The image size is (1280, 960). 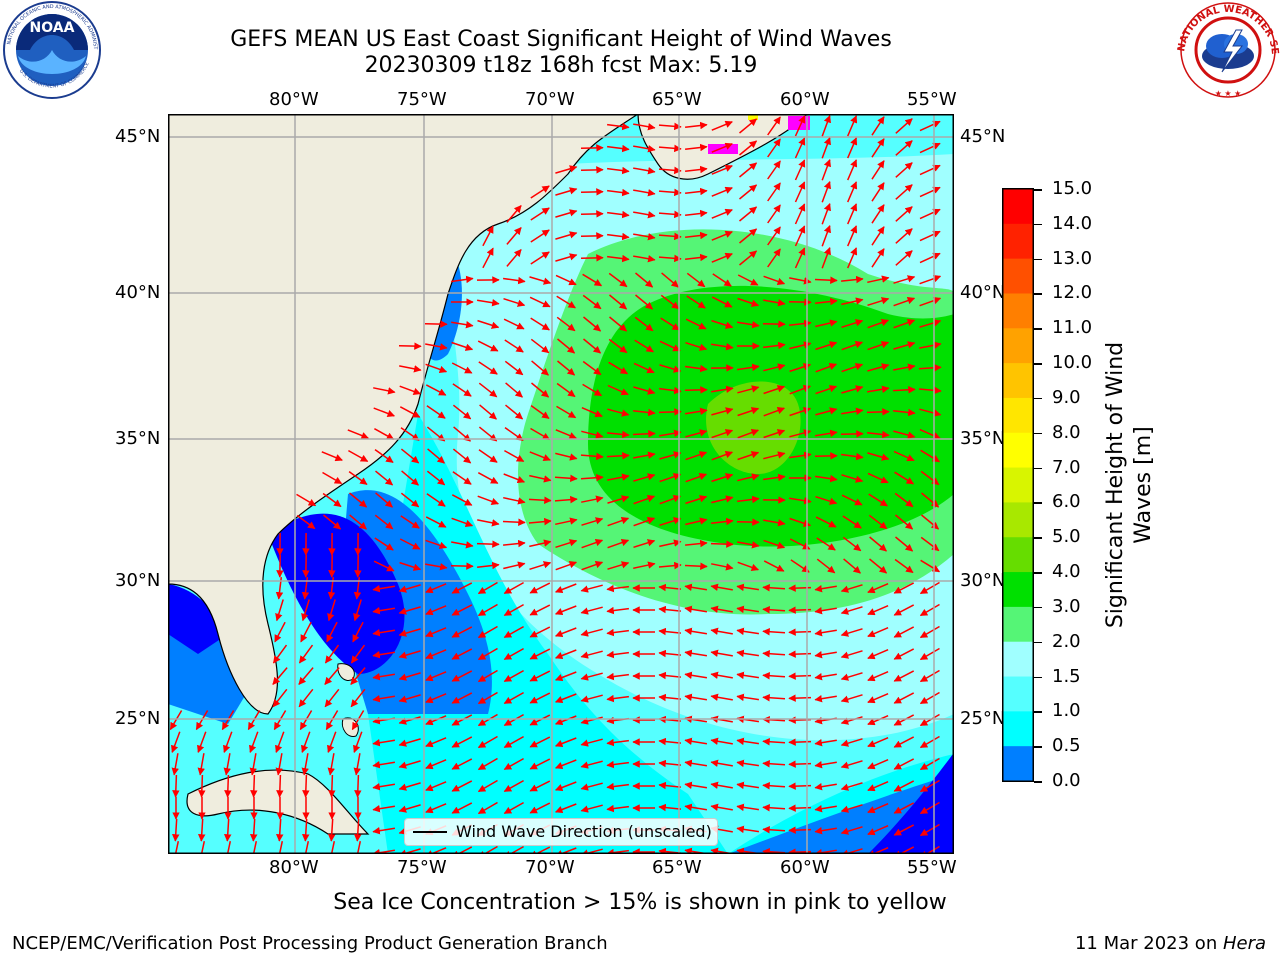 I want to click on colorbar-tick-label: 1.5, so click(x=1066, y=676).